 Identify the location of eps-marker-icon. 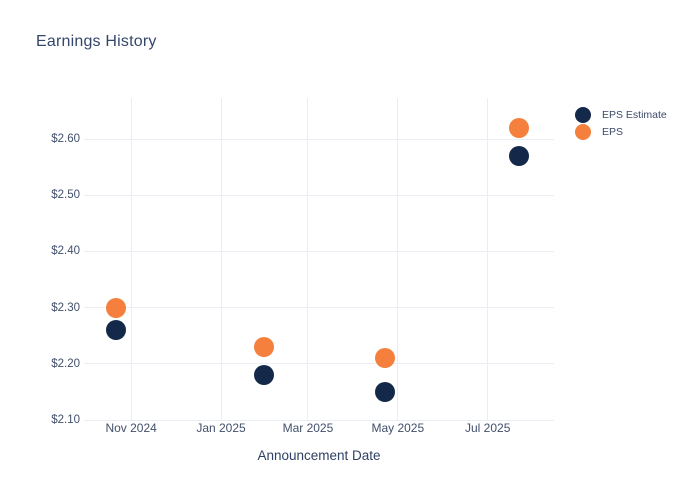
(583, 131).